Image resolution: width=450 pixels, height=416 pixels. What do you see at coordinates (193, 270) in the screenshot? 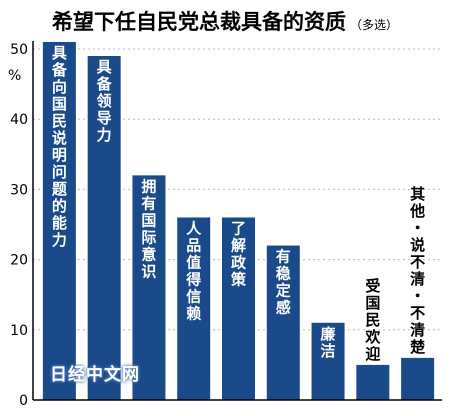
I see `category-label-4: 人品值得信赖` at bounding box center [193, 270].